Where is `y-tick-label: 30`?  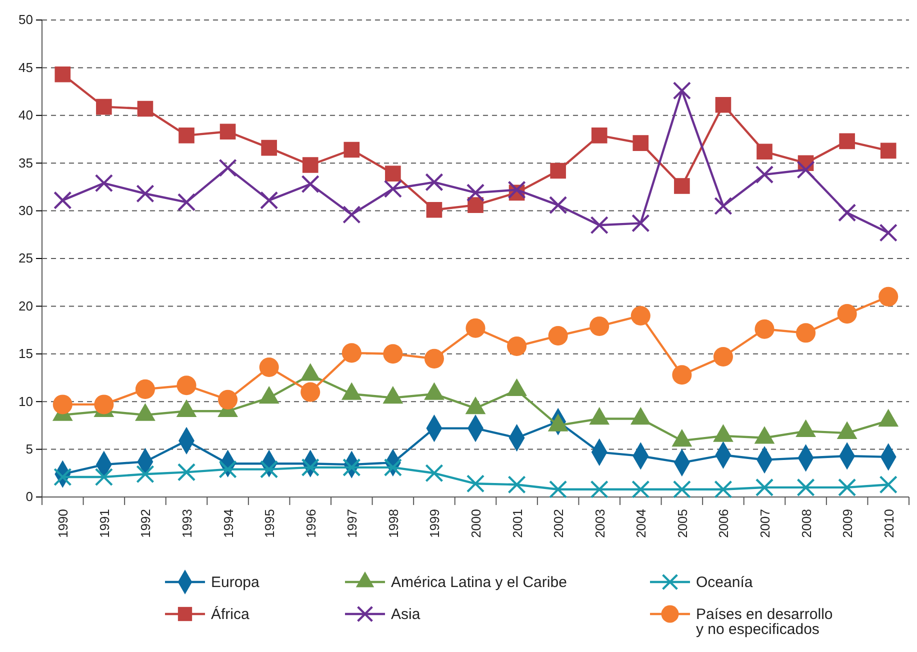
y-tick-label: 30 is located at coordinates (25, 210).